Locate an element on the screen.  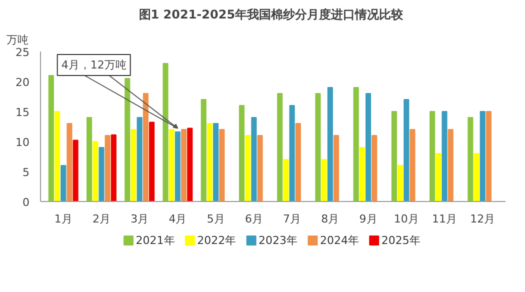
annotation: 4月，12万吨 is located at coordinates (93, 65).